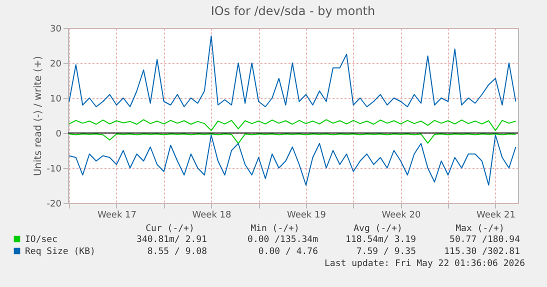 This screenshot has height=287, width=547. What do you see at coordinates (496, 215) in the screenshot?
I see `x-tick-label: Week 21` at bounding box center [496, 215].